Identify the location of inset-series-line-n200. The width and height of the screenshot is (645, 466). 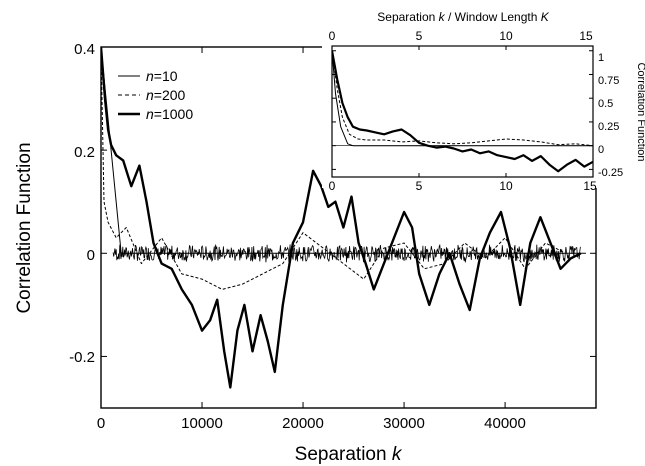
(462, 98).